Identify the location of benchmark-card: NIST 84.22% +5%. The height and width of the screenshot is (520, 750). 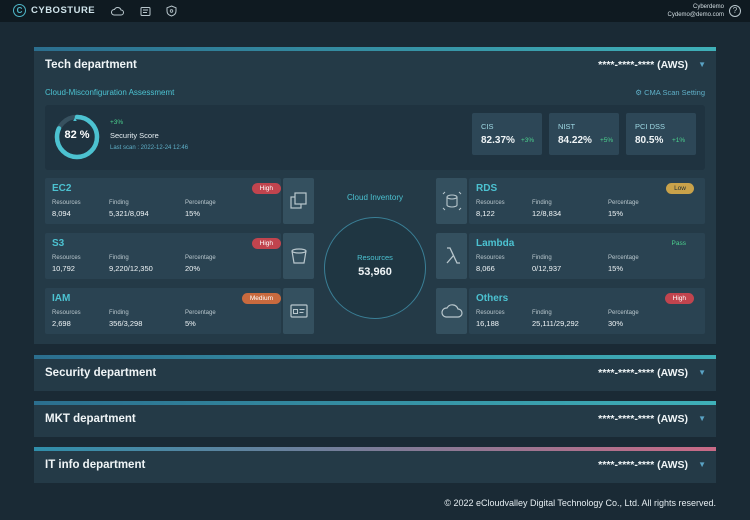
(584, 134).